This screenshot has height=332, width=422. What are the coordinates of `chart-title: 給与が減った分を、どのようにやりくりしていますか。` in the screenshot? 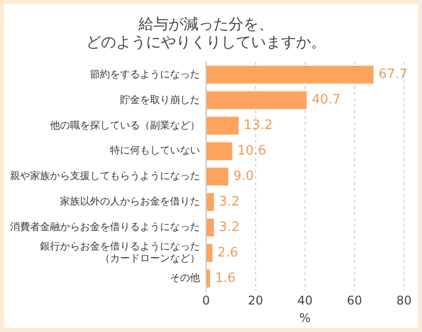 It's located at (206, 32).